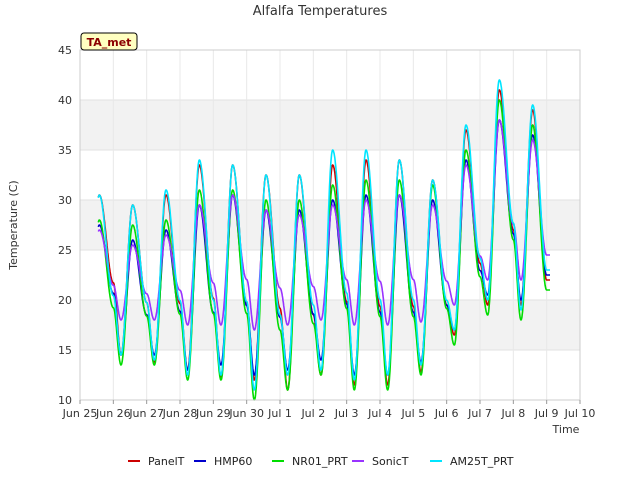  What do you see at coordinates (65, 200) in the screenshot?
I see `y-tick-label: 30` at bounding box center [65, 200].